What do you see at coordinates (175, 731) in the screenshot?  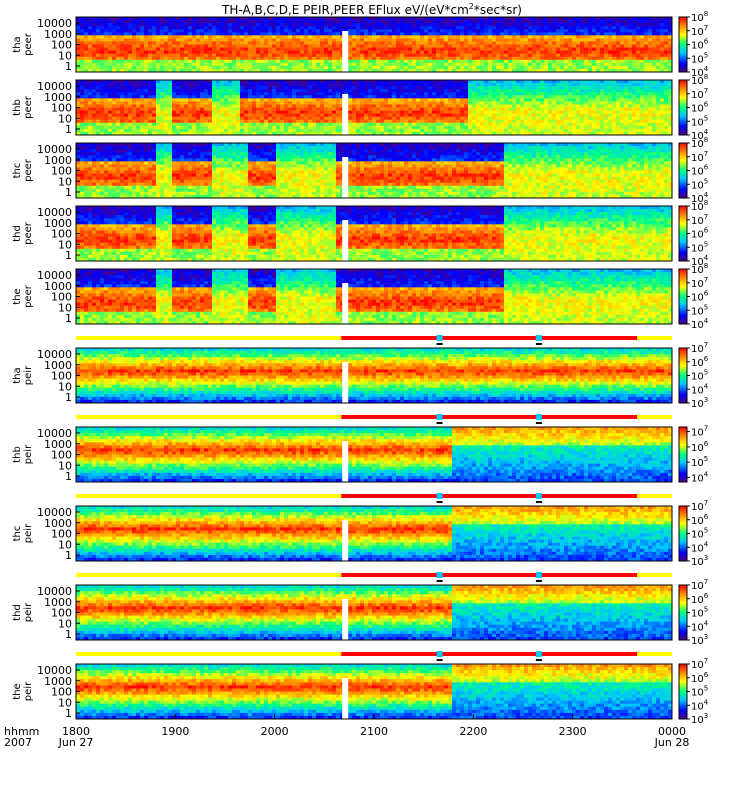 I see `x-tick-label: 1900` at bounding box center [175, 731].